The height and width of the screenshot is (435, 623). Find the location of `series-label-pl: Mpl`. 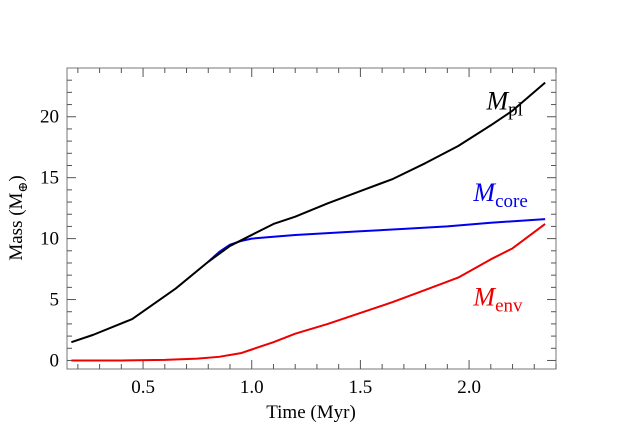

series-label-pl: Mpl is located at coordinates (503, 103).